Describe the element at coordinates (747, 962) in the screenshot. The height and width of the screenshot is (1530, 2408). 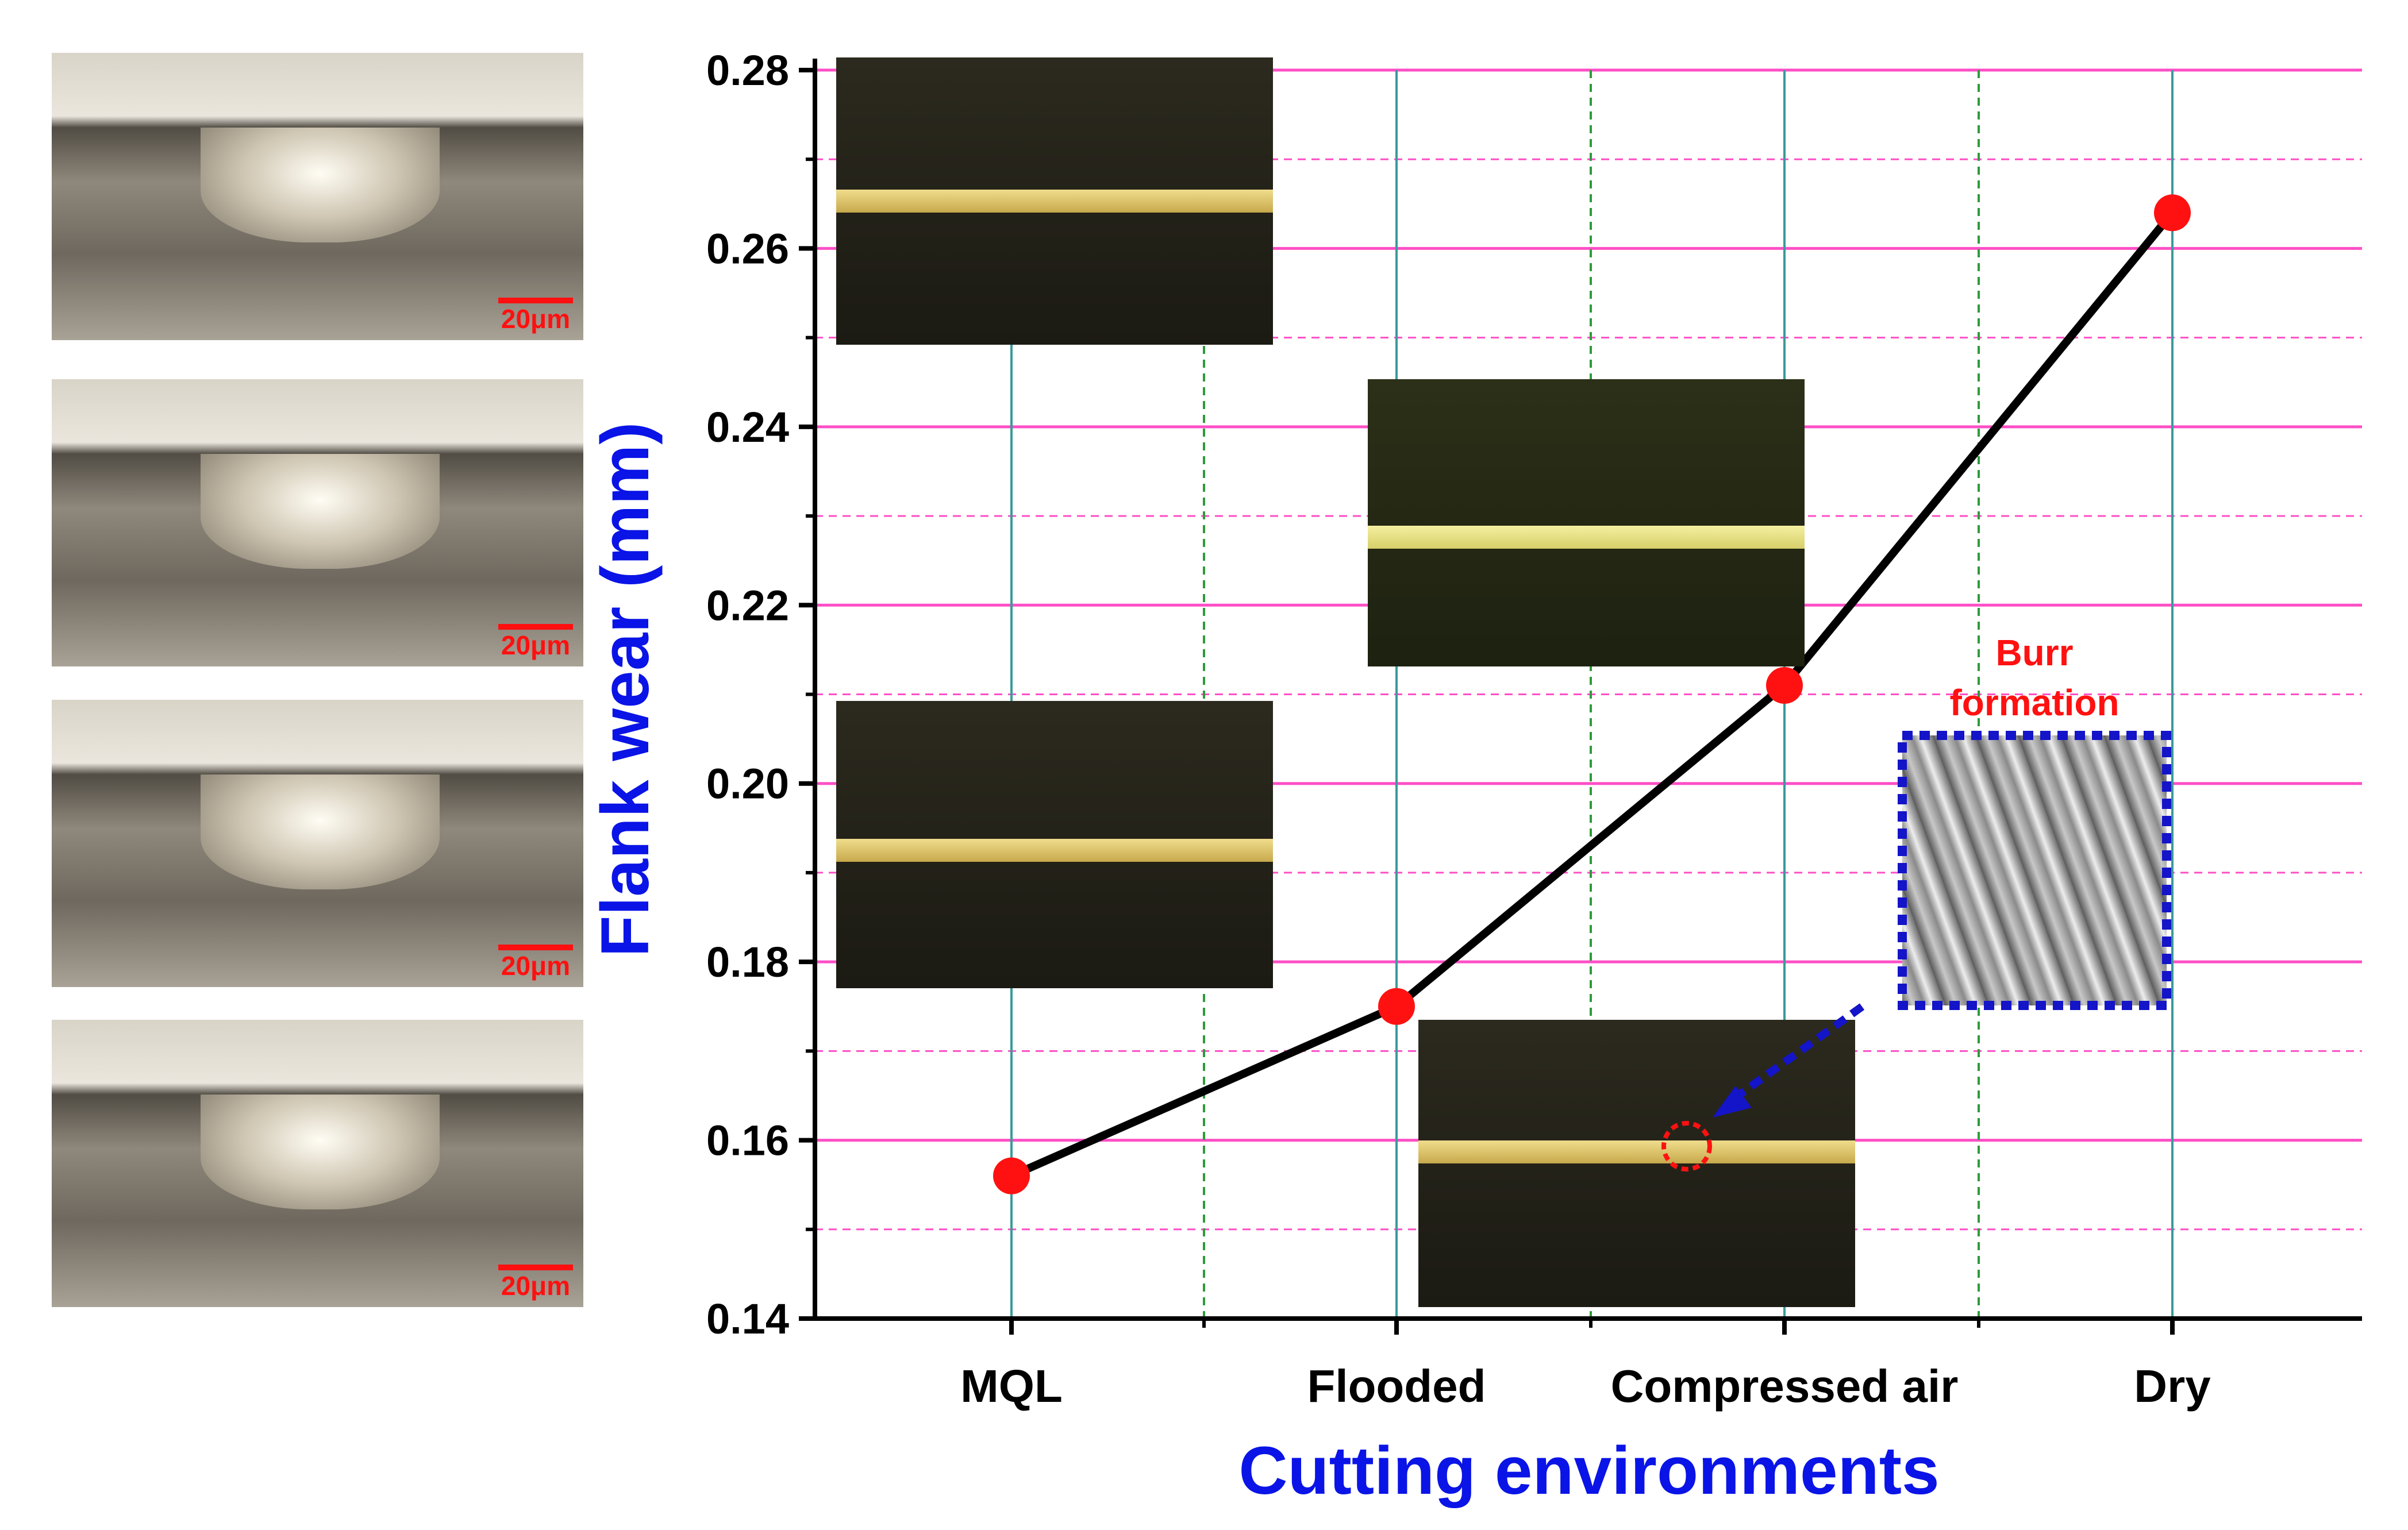
I see `y-tick-label: 0.18` at that location.